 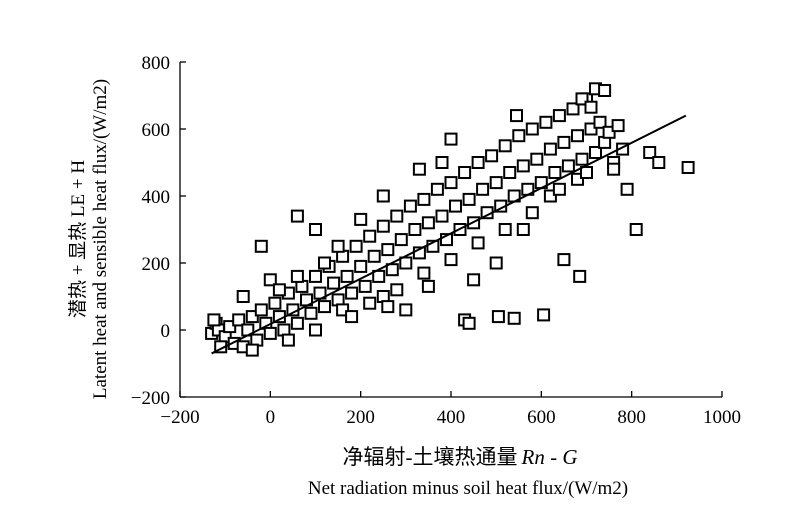 I want to click on y-tick-label: 200, so click(x=156, y=264).